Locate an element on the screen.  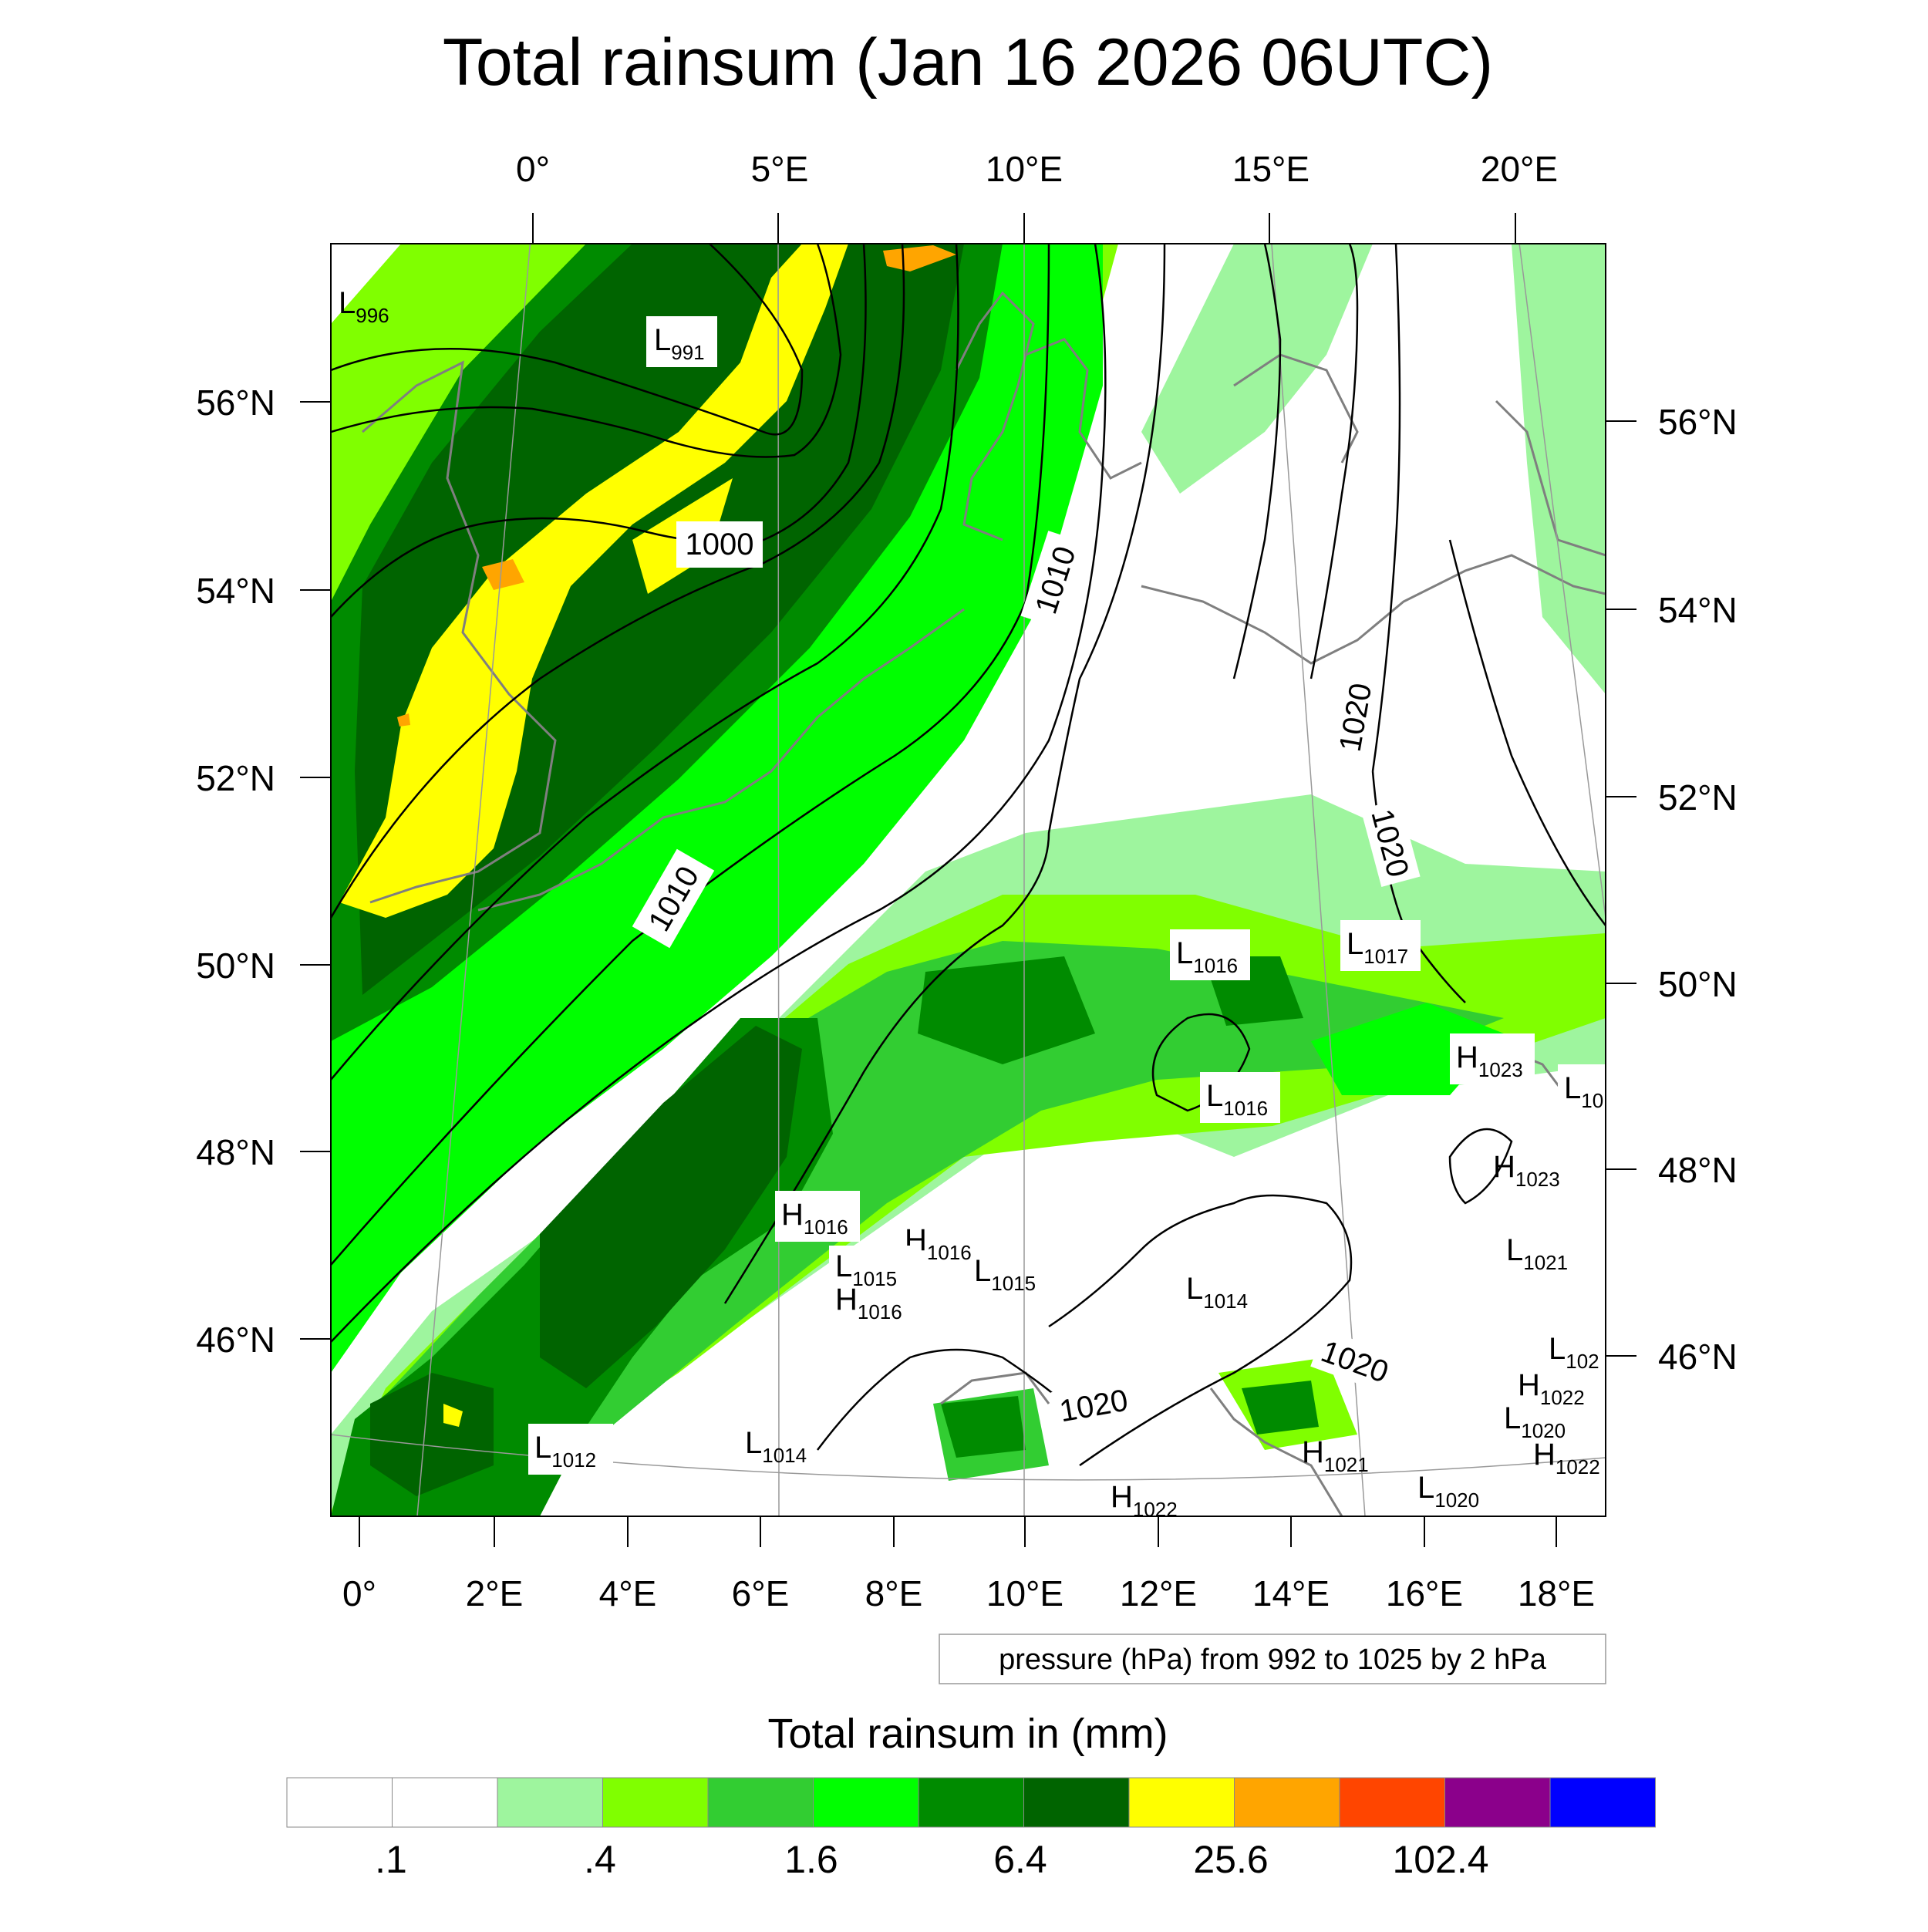
svg-text: L996 is located at coordinates (364, 306).